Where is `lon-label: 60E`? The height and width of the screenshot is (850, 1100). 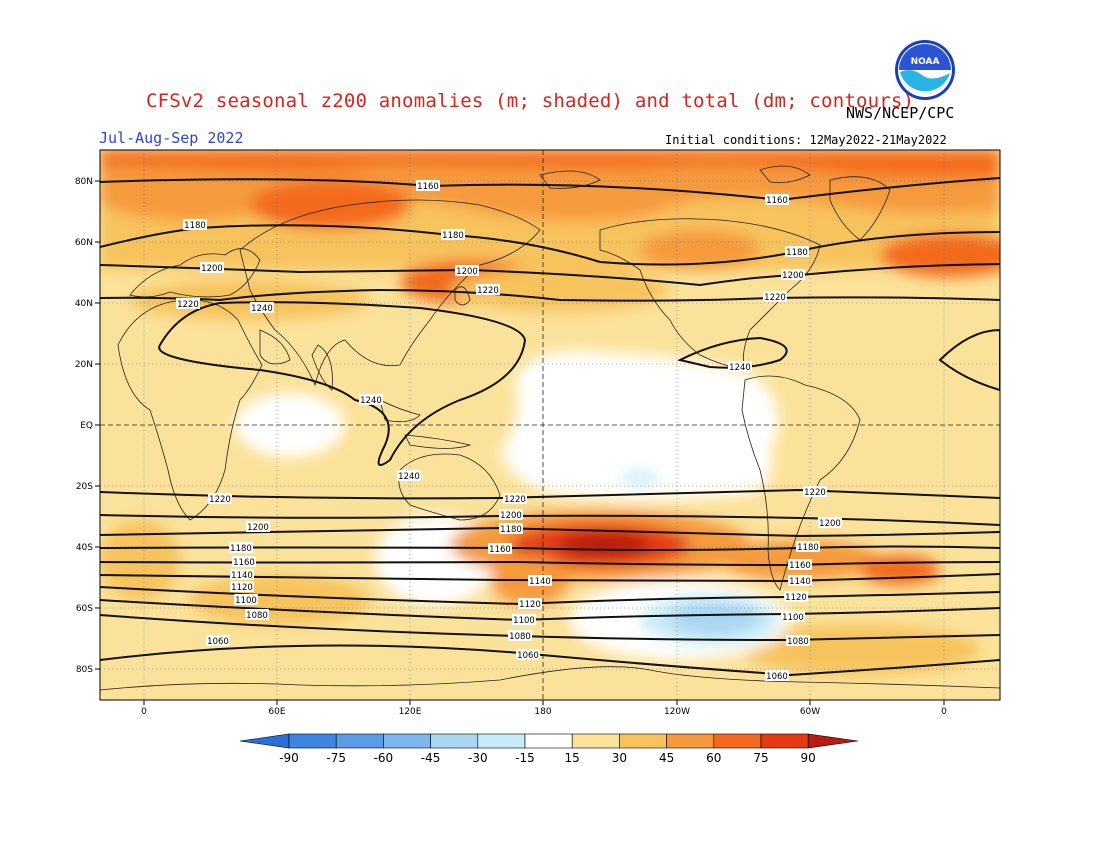
lon-label: 60E is located at coordinates (276, 712).